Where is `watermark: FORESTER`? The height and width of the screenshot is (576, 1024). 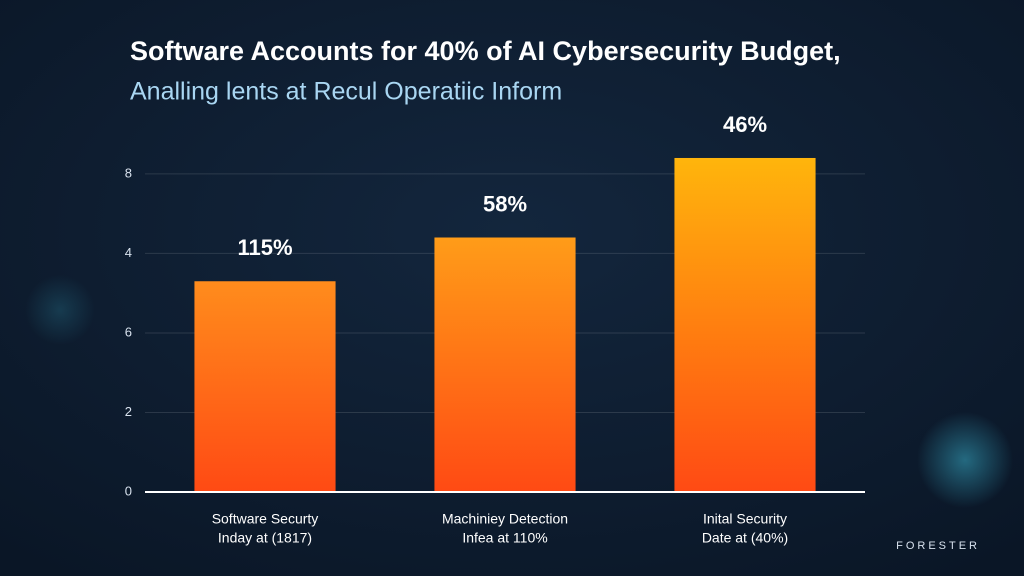 watermark: FORESTER is located at coordinates (938, 546).